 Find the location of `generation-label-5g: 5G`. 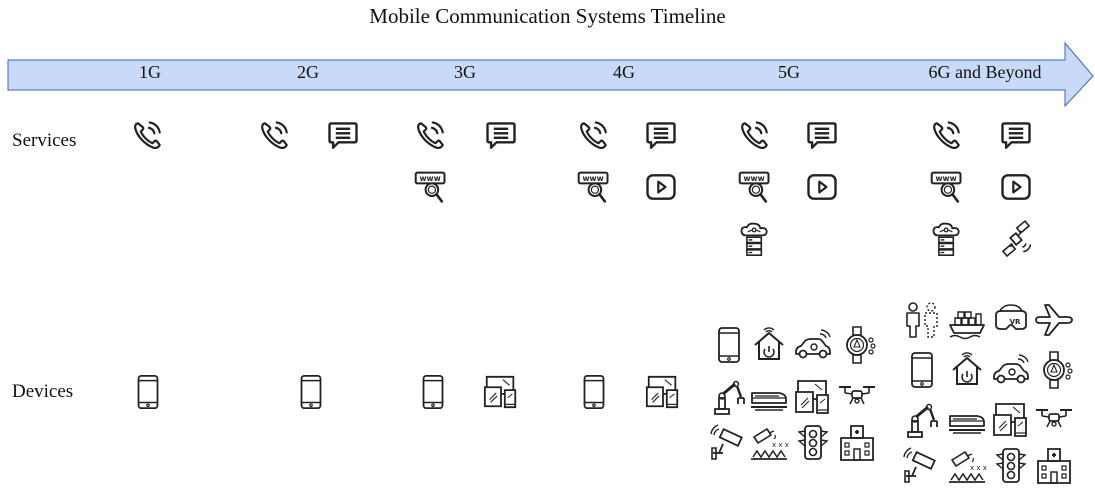

generation-label-5g: 5G is located at coordinates (789, 72).